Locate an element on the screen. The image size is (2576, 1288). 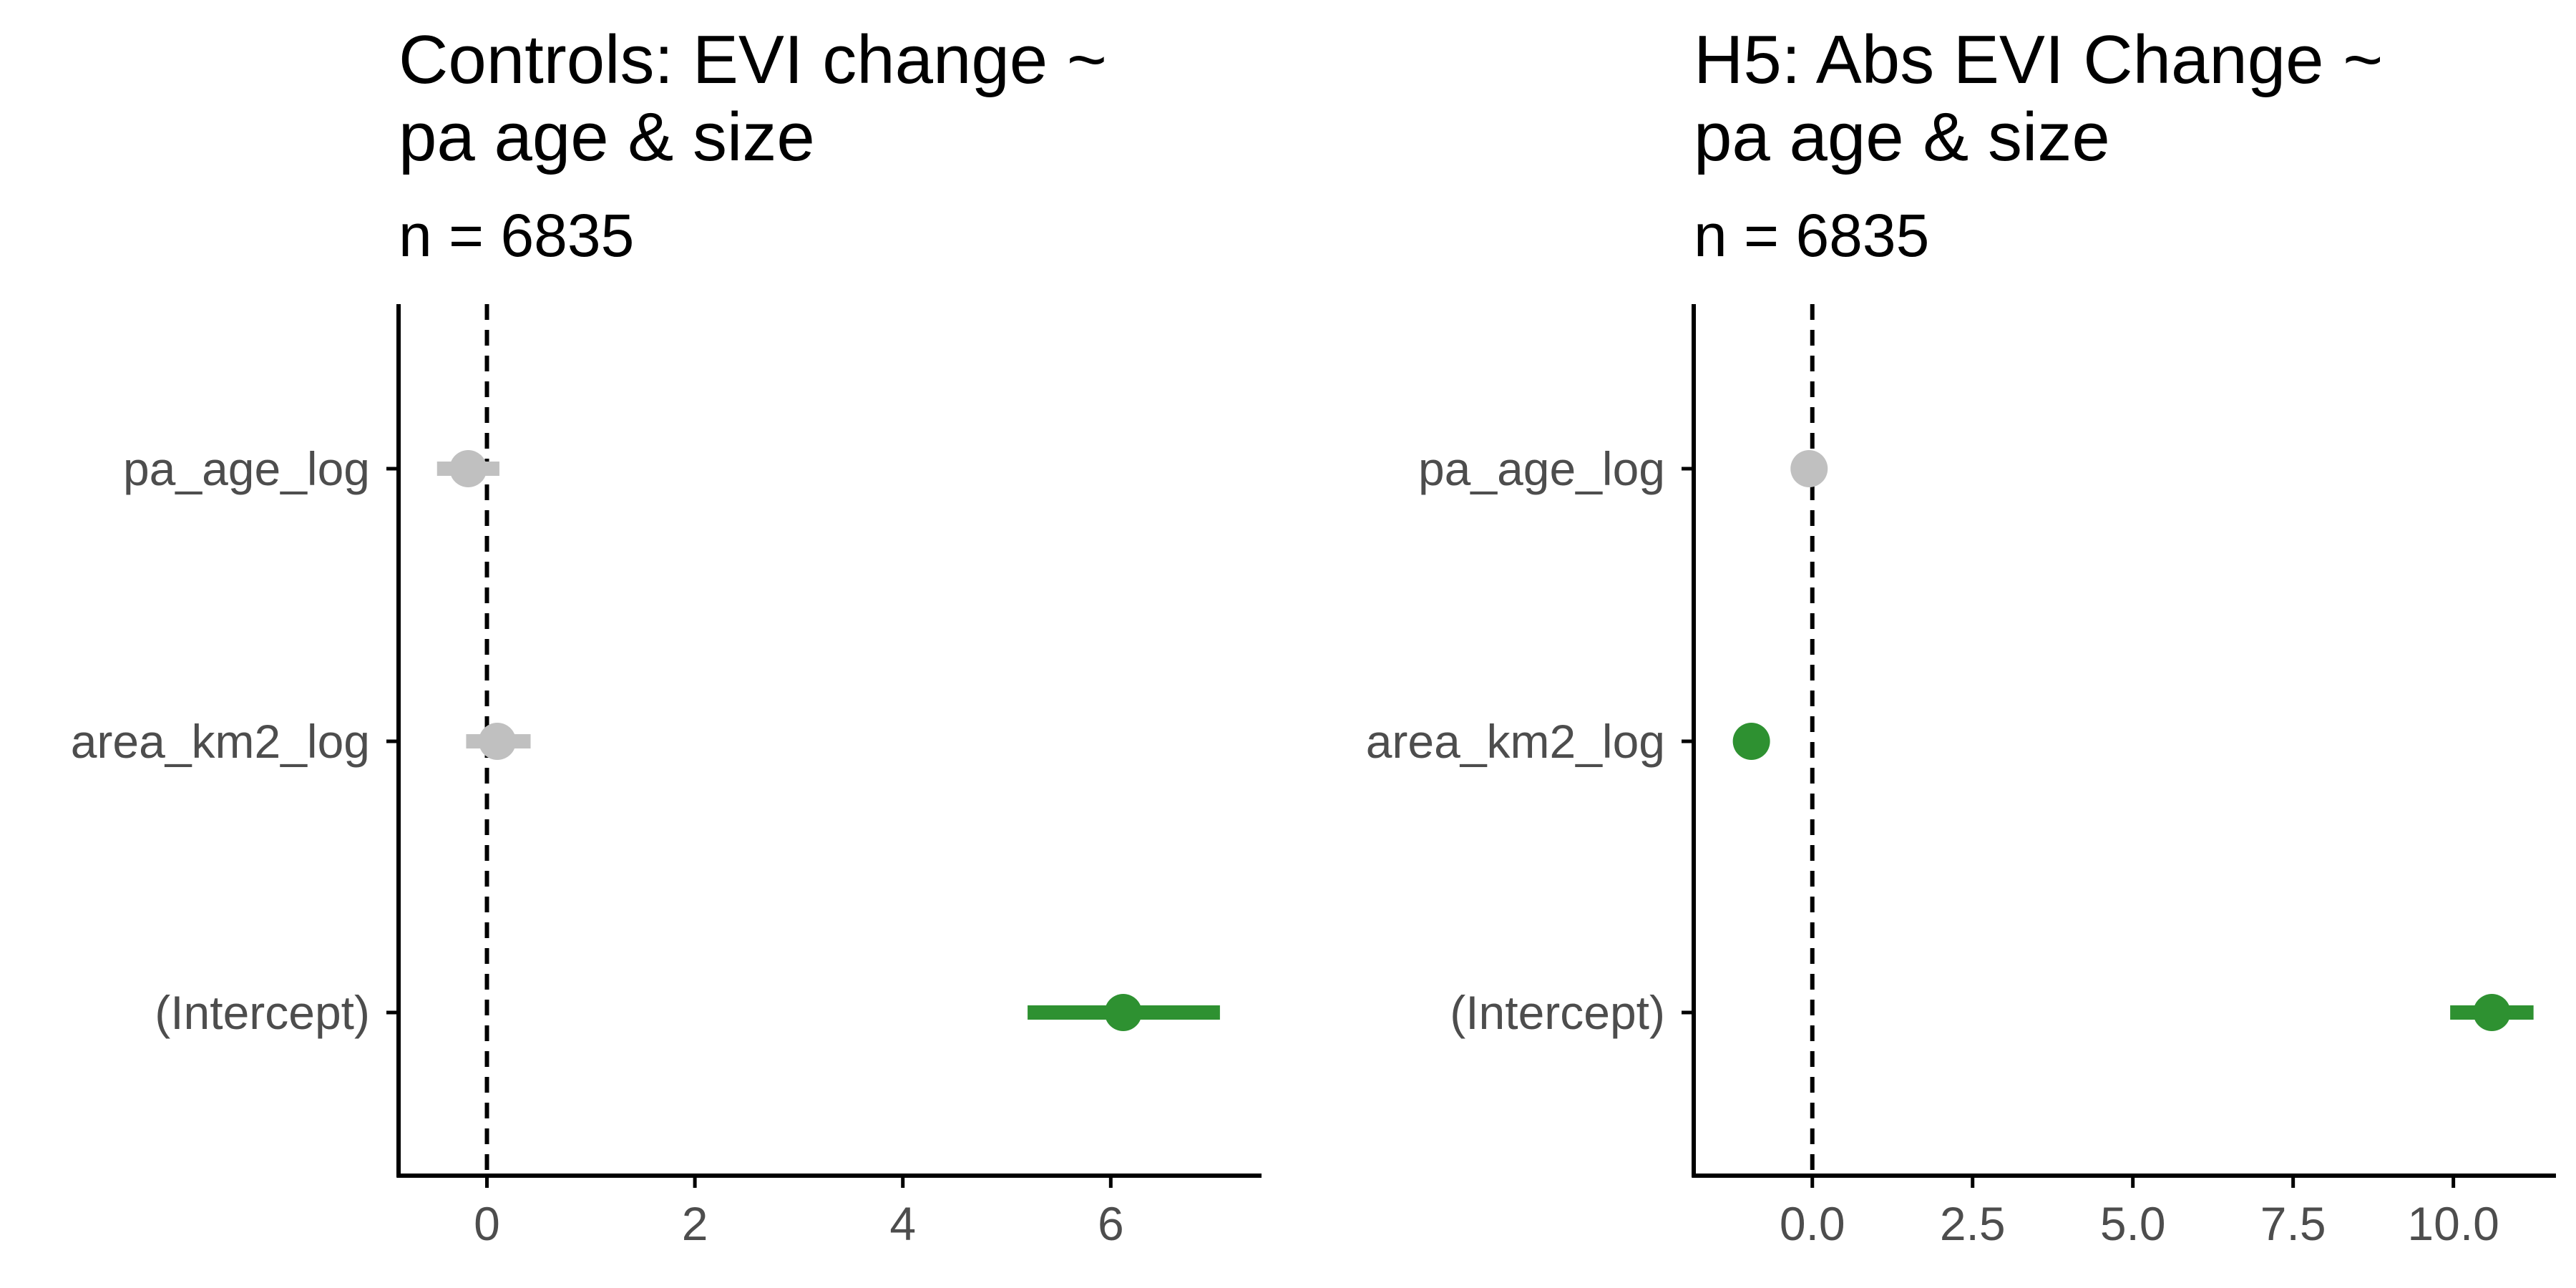
panel-1-title-line-1: Controls: EVI change ~ is located at coordinates (753, 59).